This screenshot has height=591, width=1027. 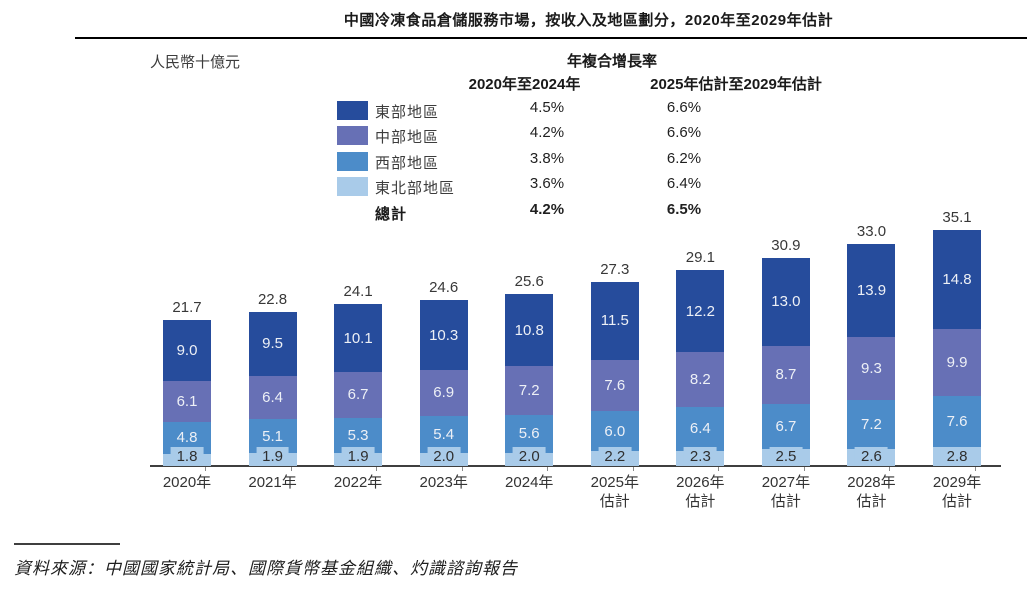 What do you see at coordinates (614, 492) in the screenshot?
I see `x-axis-label: 2025年 估計` at bounding box center [614, 492].